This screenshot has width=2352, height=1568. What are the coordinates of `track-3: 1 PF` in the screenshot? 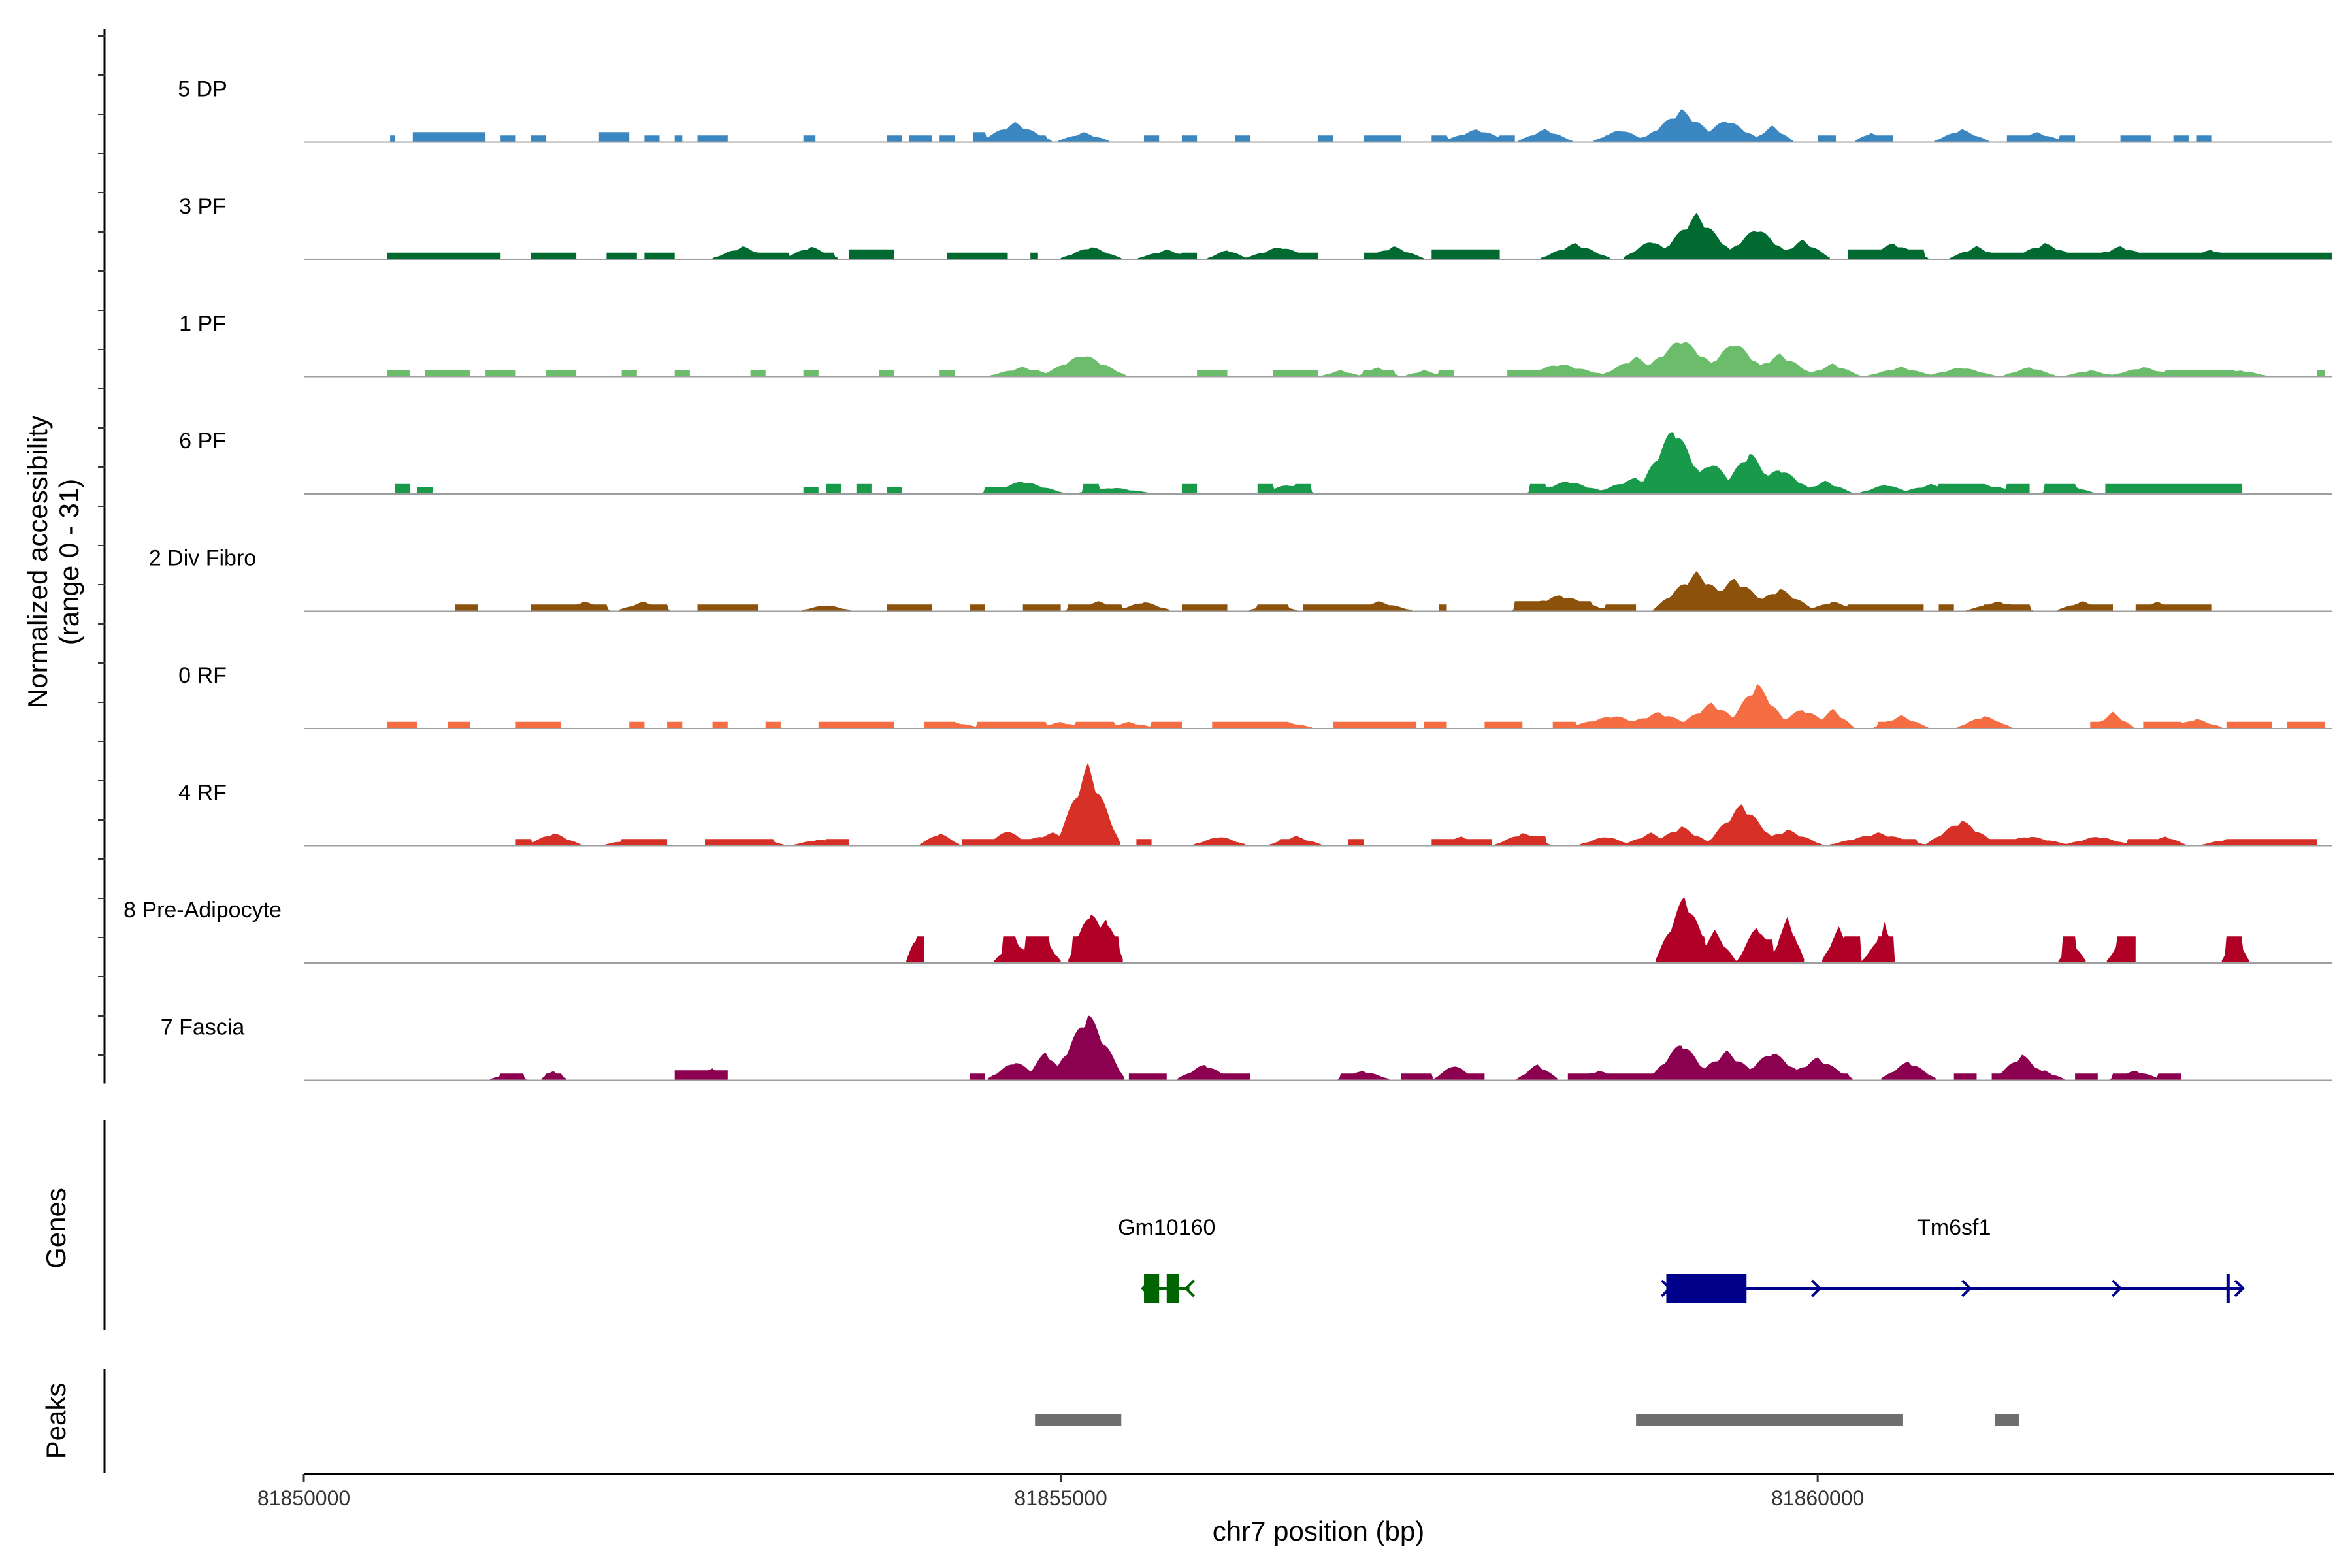 It's located at (1255, 345).